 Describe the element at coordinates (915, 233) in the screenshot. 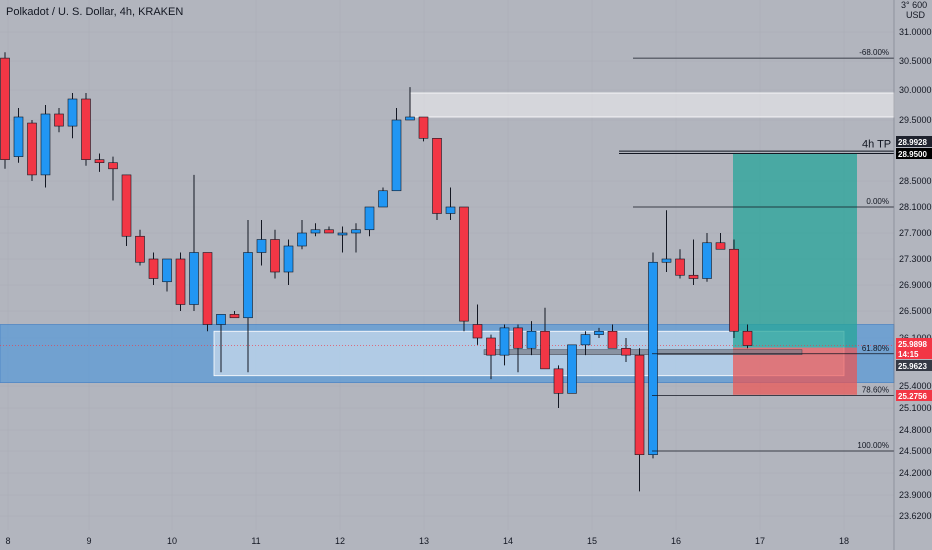

I see `y-tick-label: 27.7000` at that location.